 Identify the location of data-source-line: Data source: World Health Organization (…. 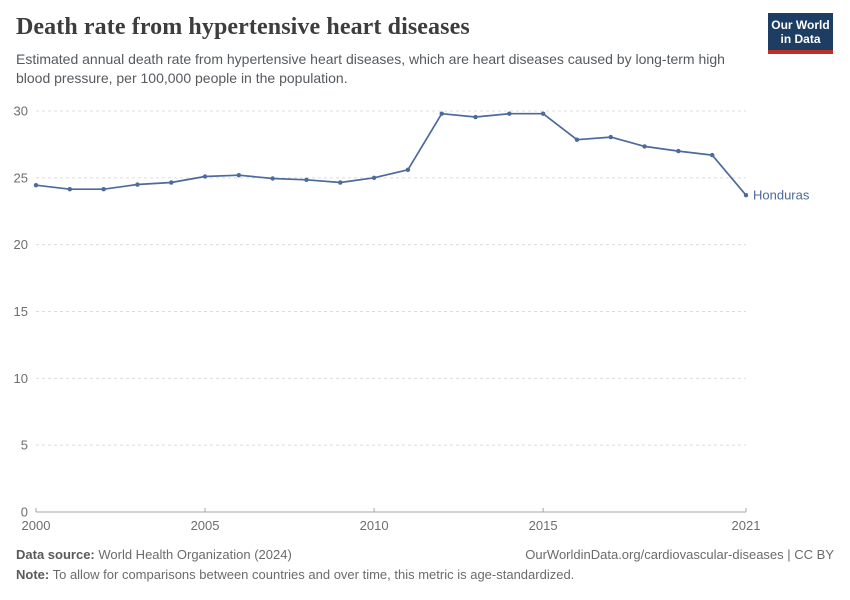
(154, 554).